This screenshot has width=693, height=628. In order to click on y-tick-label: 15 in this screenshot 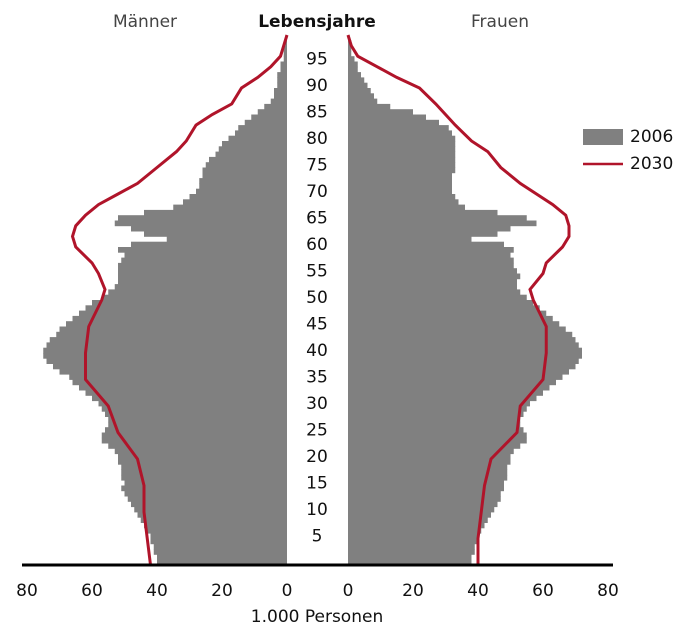, I will do `click(317, 484)`.